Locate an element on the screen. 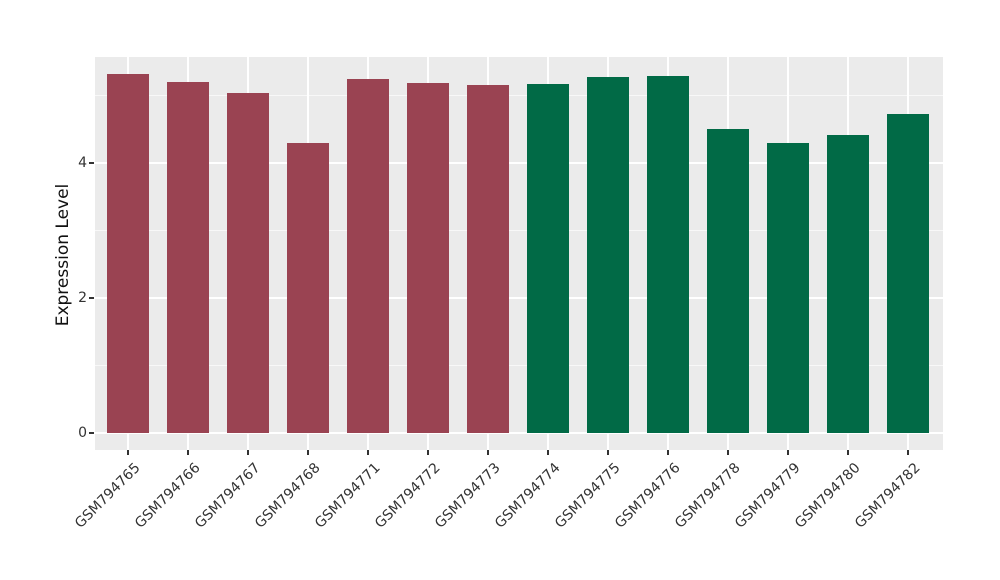 The width and height of the screenshot is (1000, 580). y-tick-label: 0 is located at coordinates (82, 433).